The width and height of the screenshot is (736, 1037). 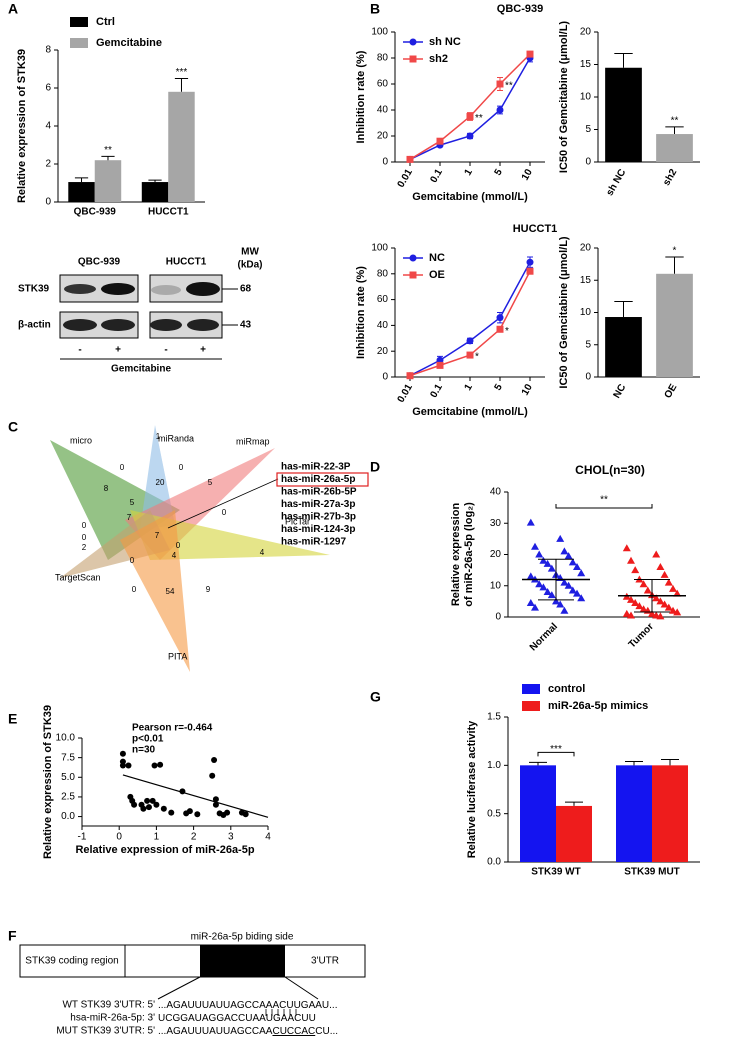 What do you see at coordinates (129, 517) in the screenshot?
I see `venn-count: 7` at bounding box center [129, 517].